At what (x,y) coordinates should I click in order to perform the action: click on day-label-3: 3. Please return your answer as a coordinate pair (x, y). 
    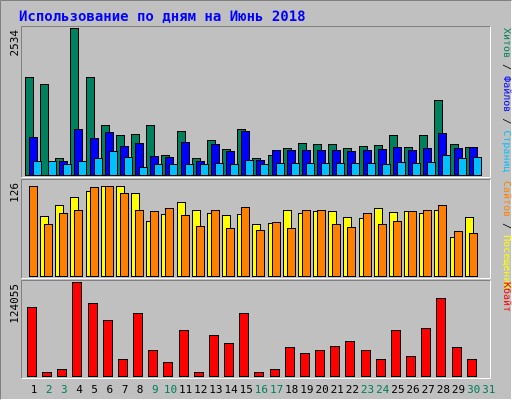
    Looking at the image, I should click on (64, 389).